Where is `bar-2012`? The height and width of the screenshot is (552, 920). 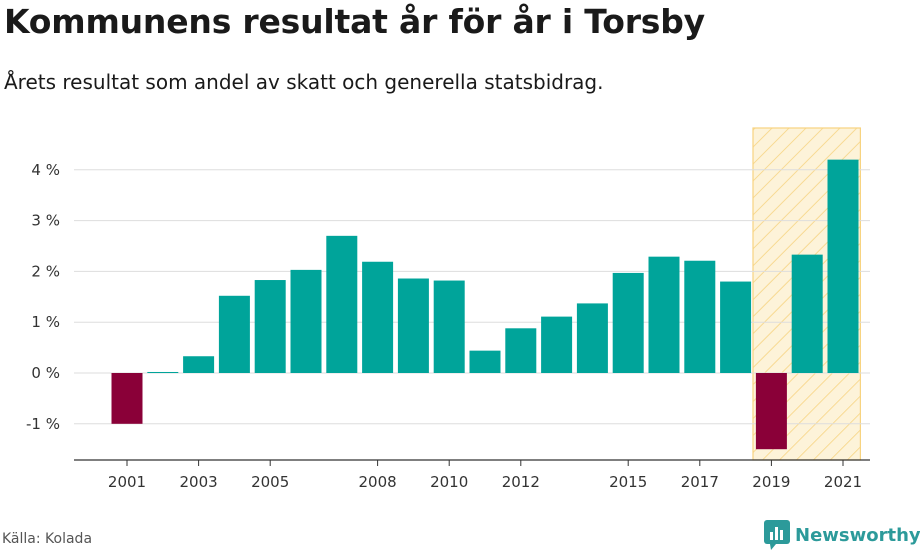
bar-2012 is located at coordinates (521, 350).